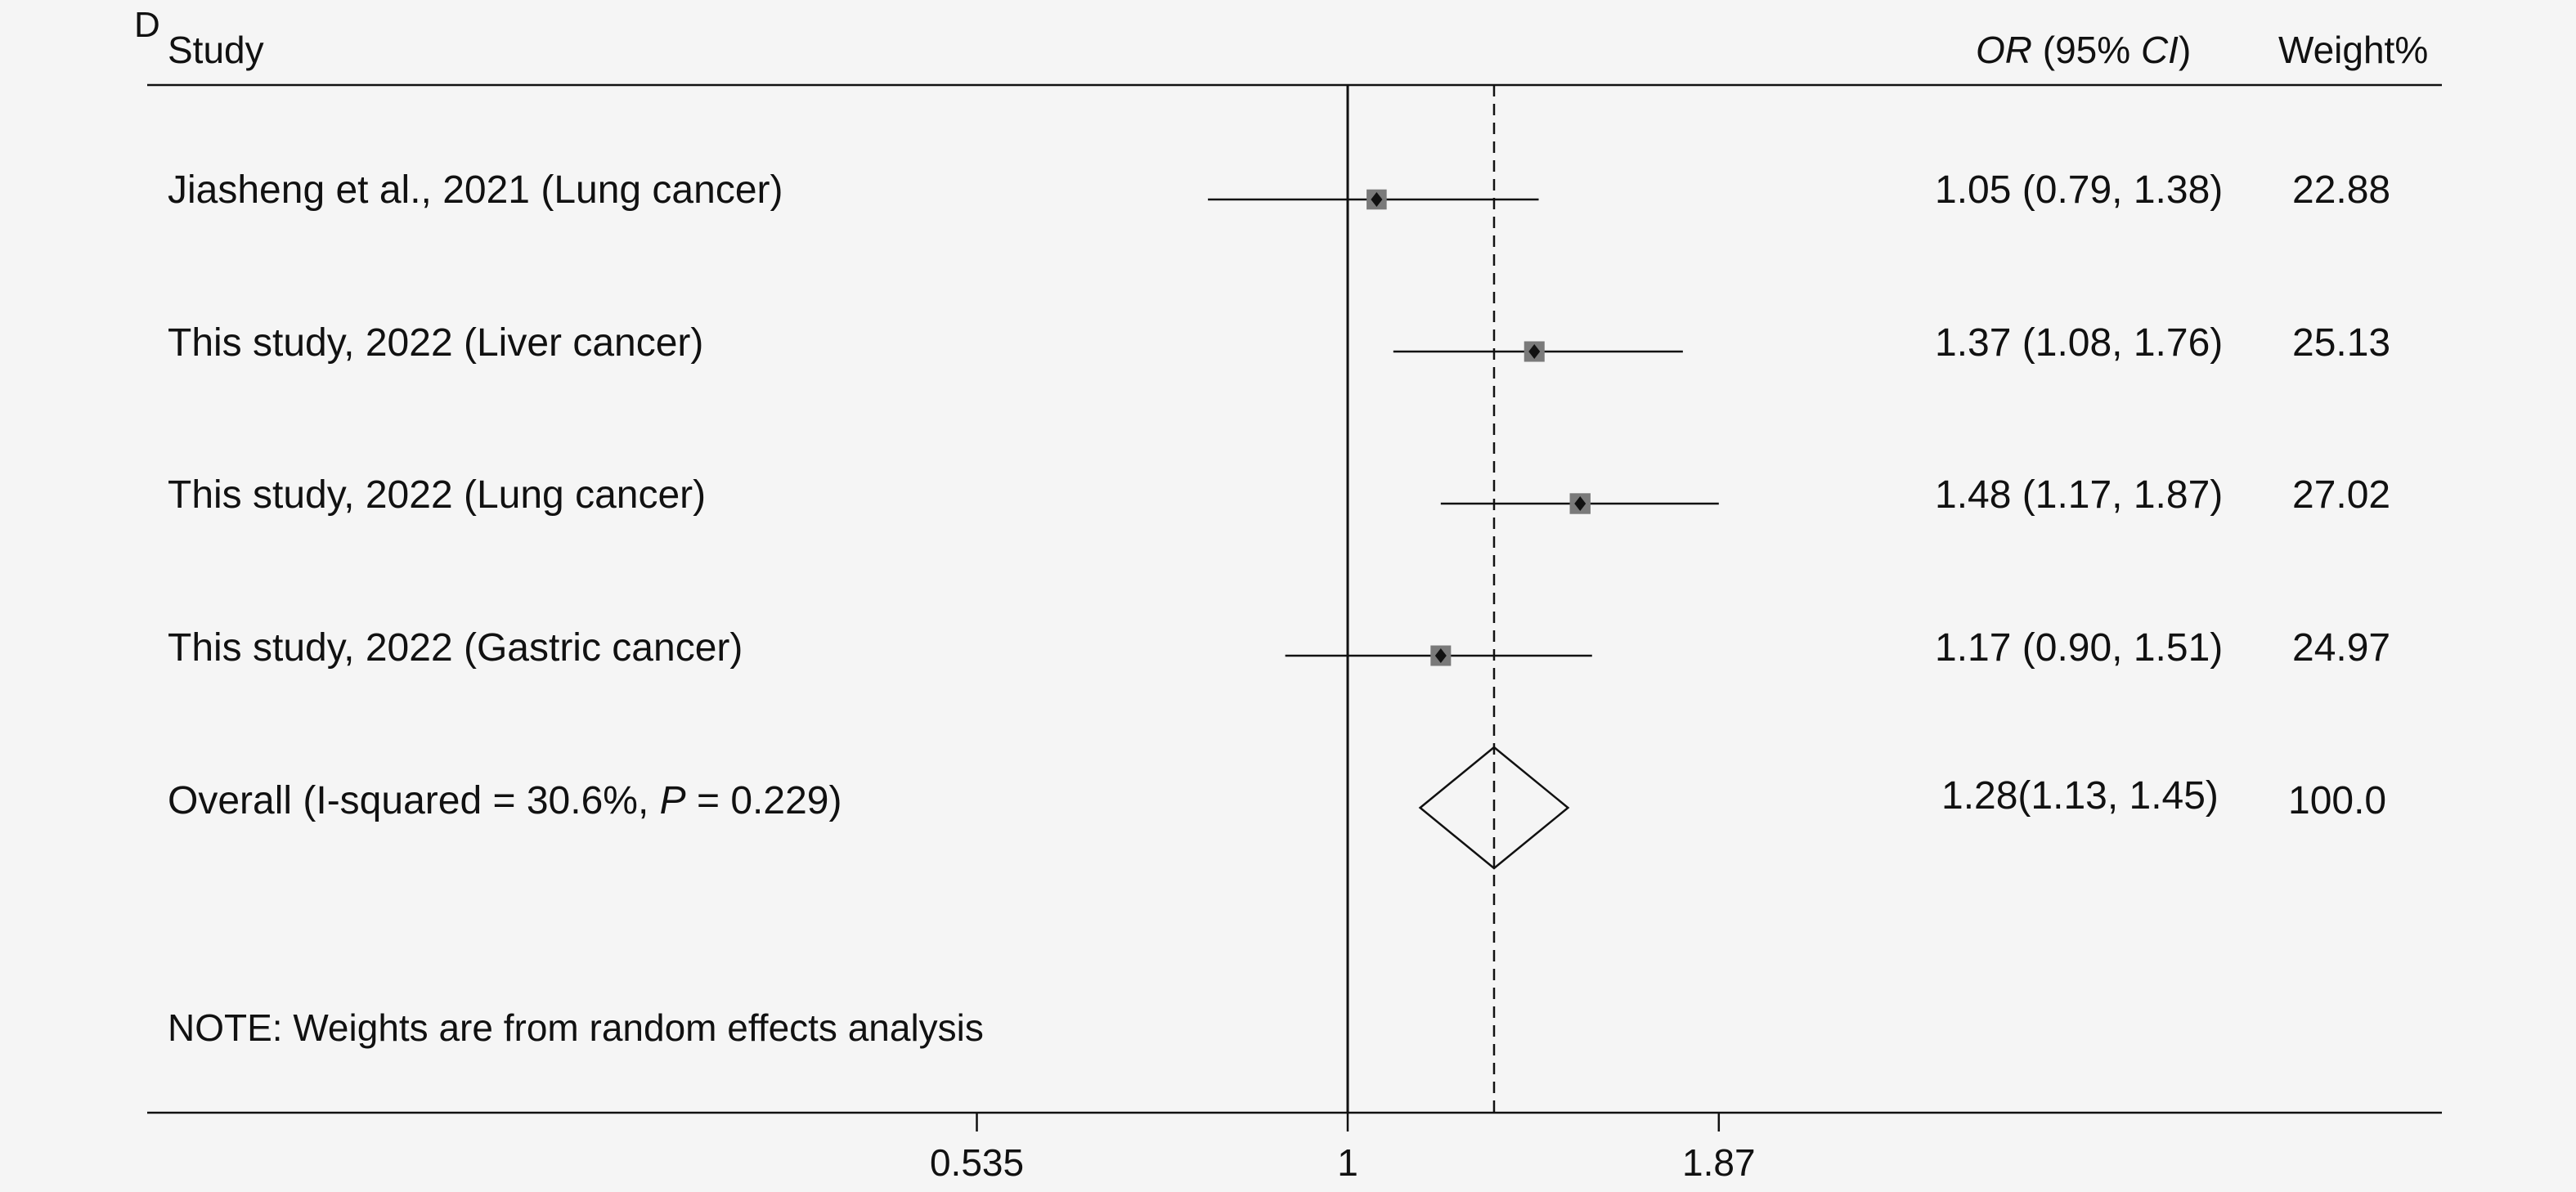  Describe the element at coordinates (476, 190) in the screenshot. I see `study-label: Jiasheng et al., 2021 (Lung cancer)` at that location.